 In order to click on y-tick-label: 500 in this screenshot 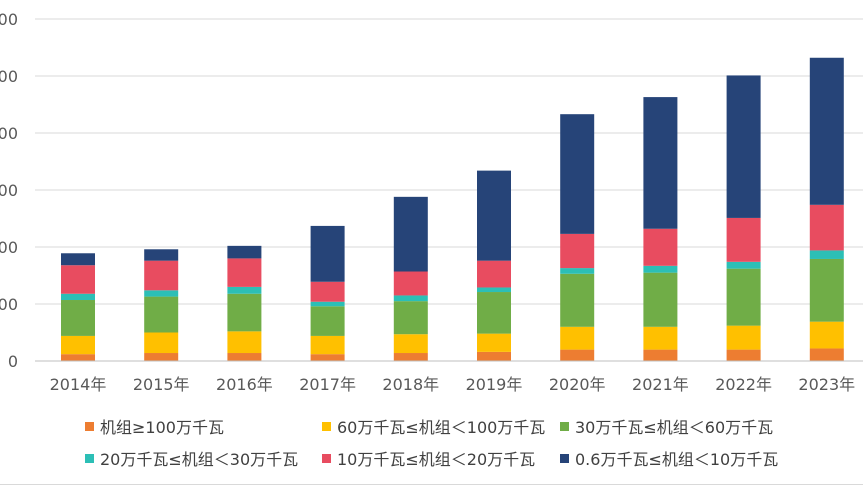, I will do `click(9, 76)`.